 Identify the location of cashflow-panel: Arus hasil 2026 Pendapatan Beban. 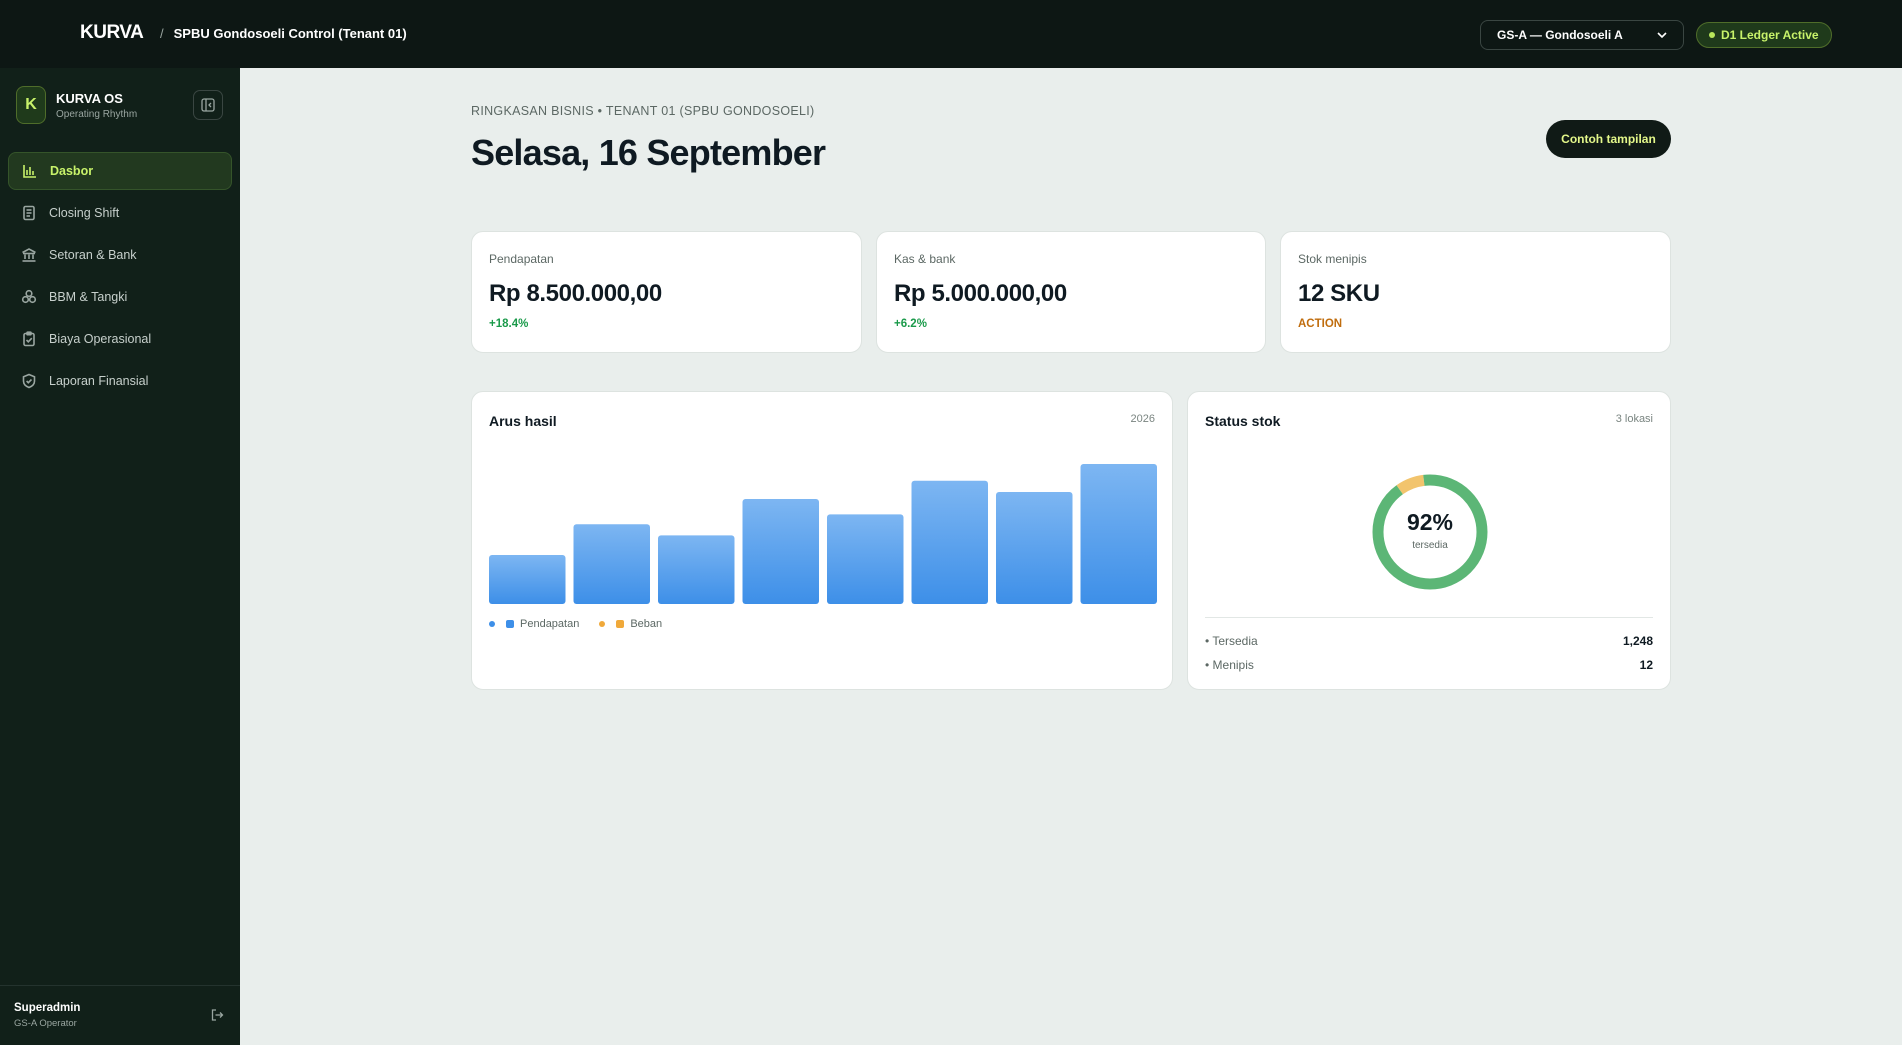
(822, 540).